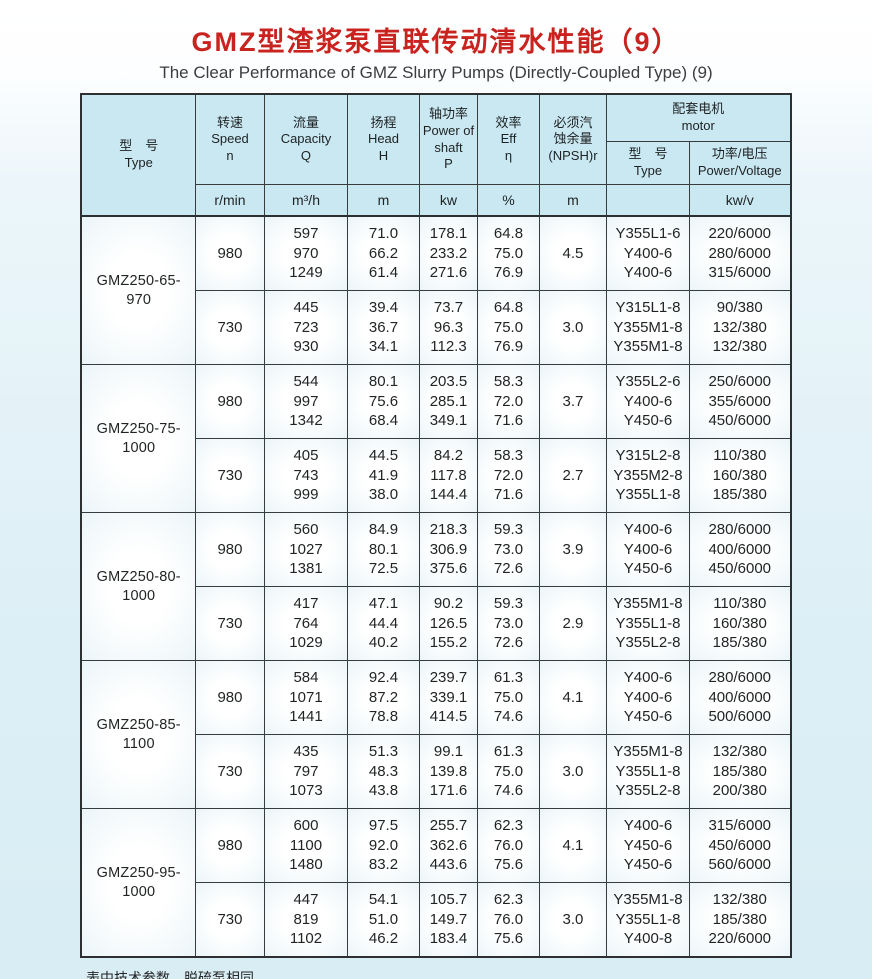  Describe the element at coordinates (305, 549) in the screenshot. I see `capacity-values: 560 1027 1381` at that location.